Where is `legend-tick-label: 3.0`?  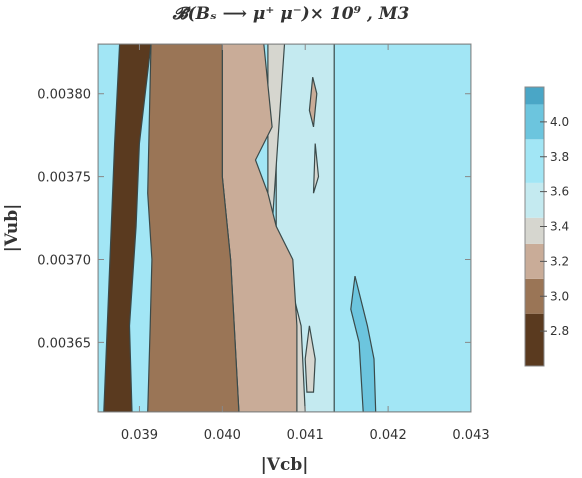 legend-tick-label: 3.0 is located at coordinates (559, 296).